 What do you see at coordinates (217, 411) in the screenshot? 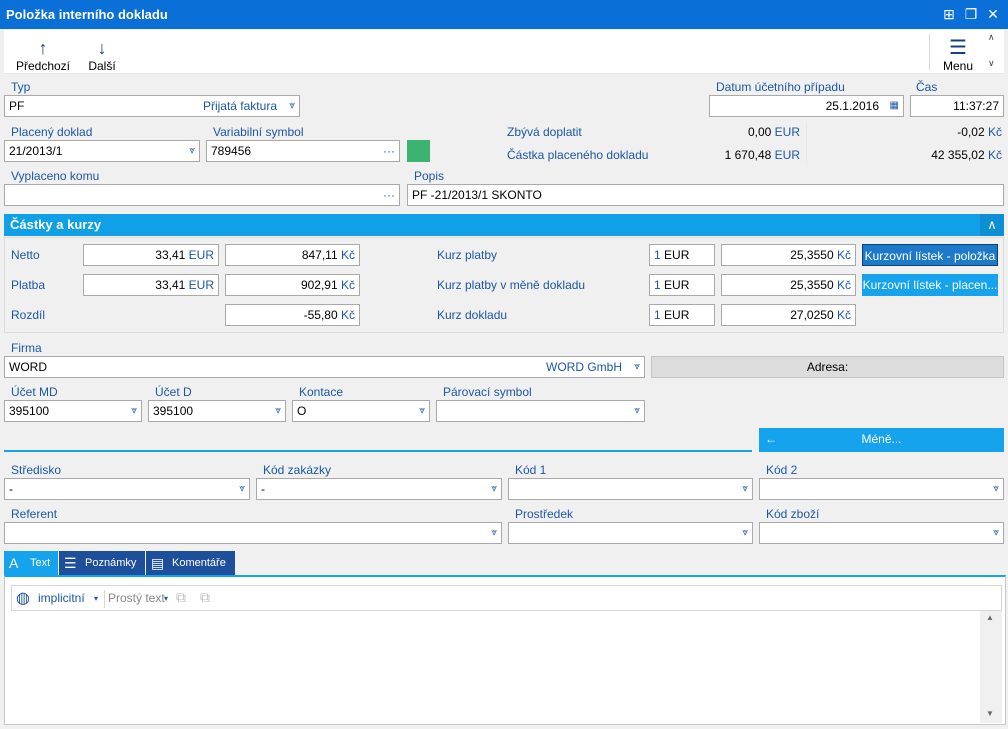
I see `ucet-d-field: 395100 ⩔` at bounding box center [217, 411].